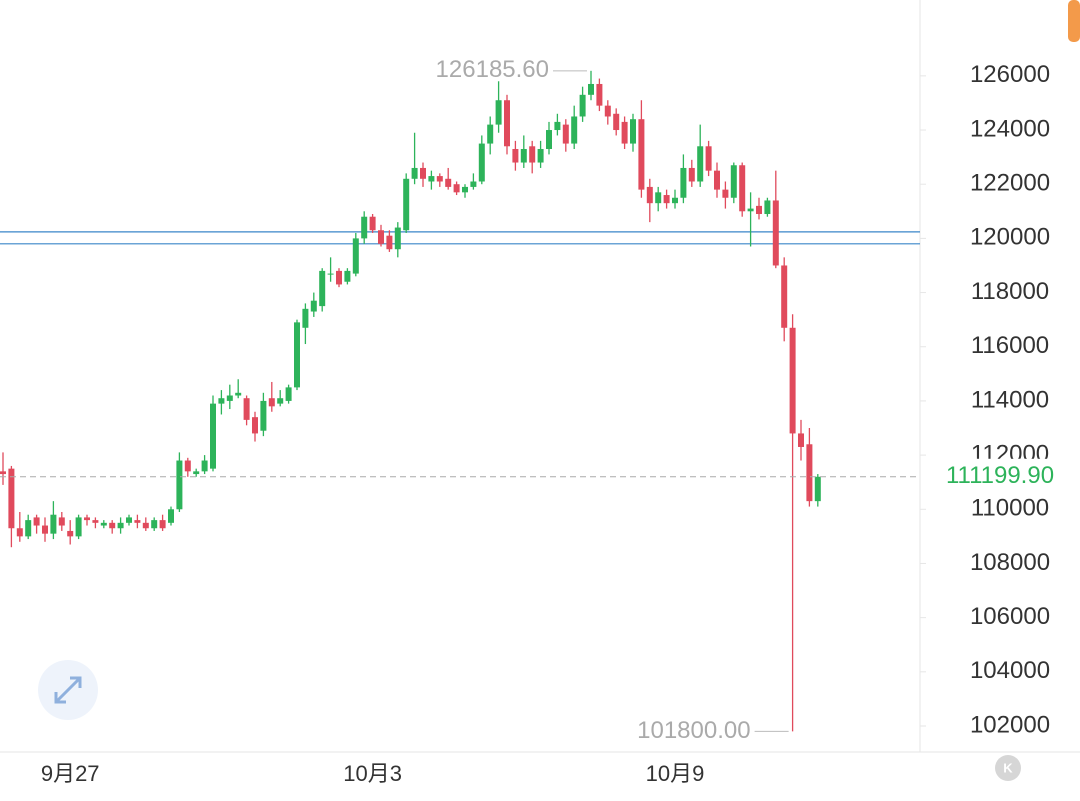  What do you see at coordinates (1010, 183) in the screenshot?
I see `y-tick-label: 122000` at bounding box center [1010, 183].